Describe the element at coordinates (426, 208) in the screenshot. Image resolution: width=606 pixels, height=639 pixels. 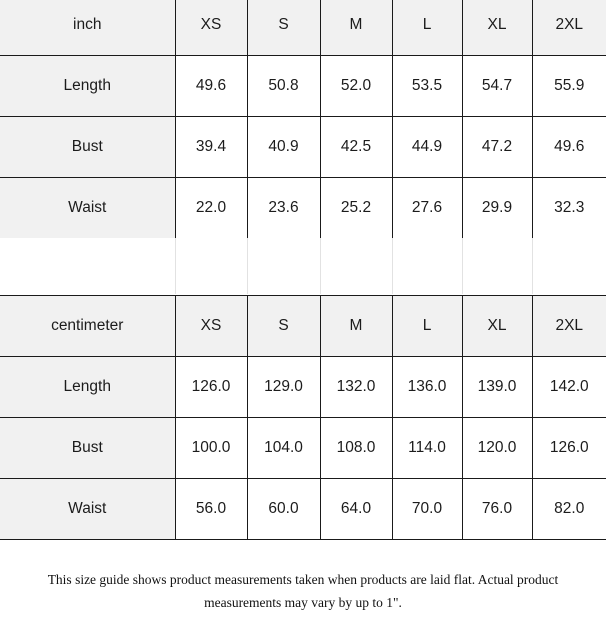
I see `cell-waist-l: 27.6` at that location.